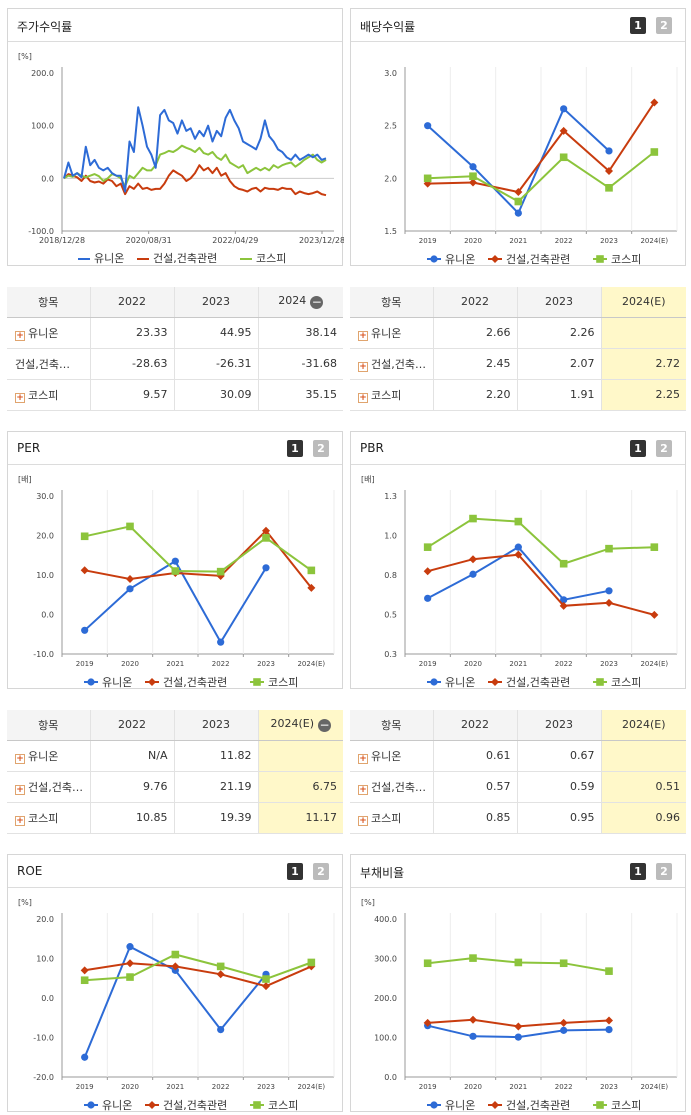 Image resolution: width=691 pixels, height=1115 pixels. What do you see at coordinates (518, 725) in the screenshot?
I see `table-header-row: 항목 2022 2023 2024(E)` at bounding box center [518, 725].